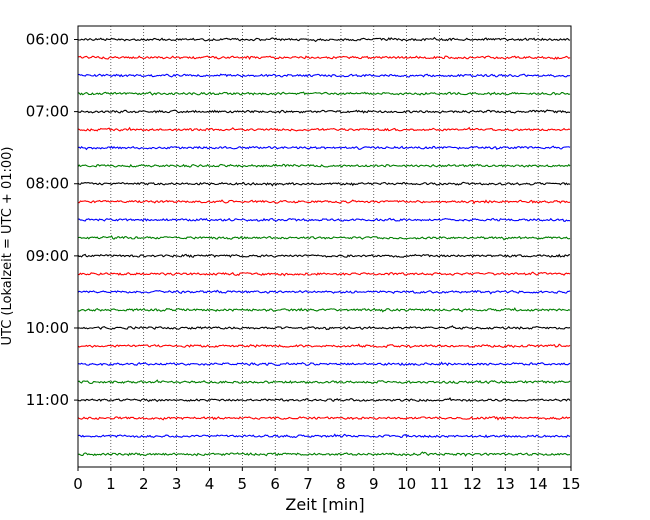  What do you see at coordinates (570, 484) in the screenshot?
I see `x-tick-label: 15` at bounding box center [570, 484].